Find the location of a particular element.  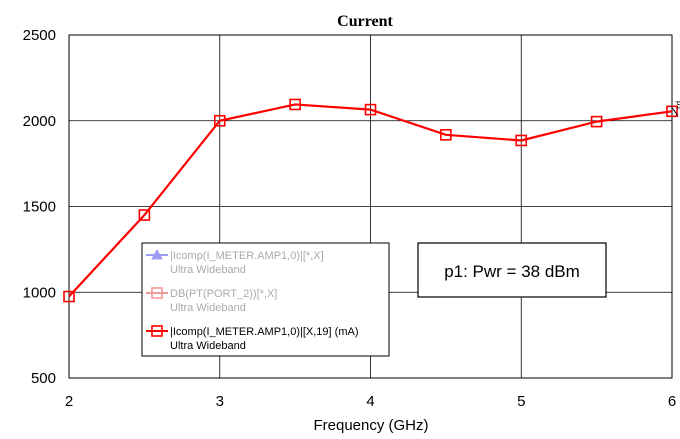

marker-tag-text: p1 is located at coordinates (677, 105).